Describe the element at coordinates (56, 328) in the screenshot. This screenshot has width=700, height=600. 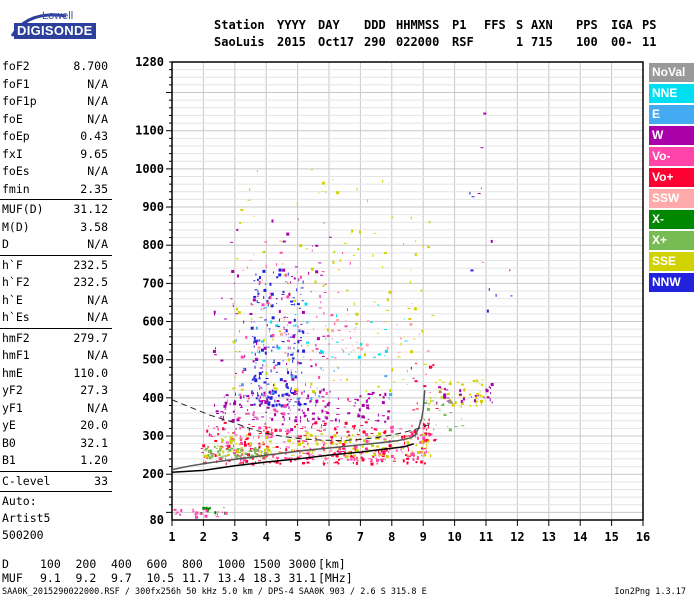
I see `panel-divider` at that location.